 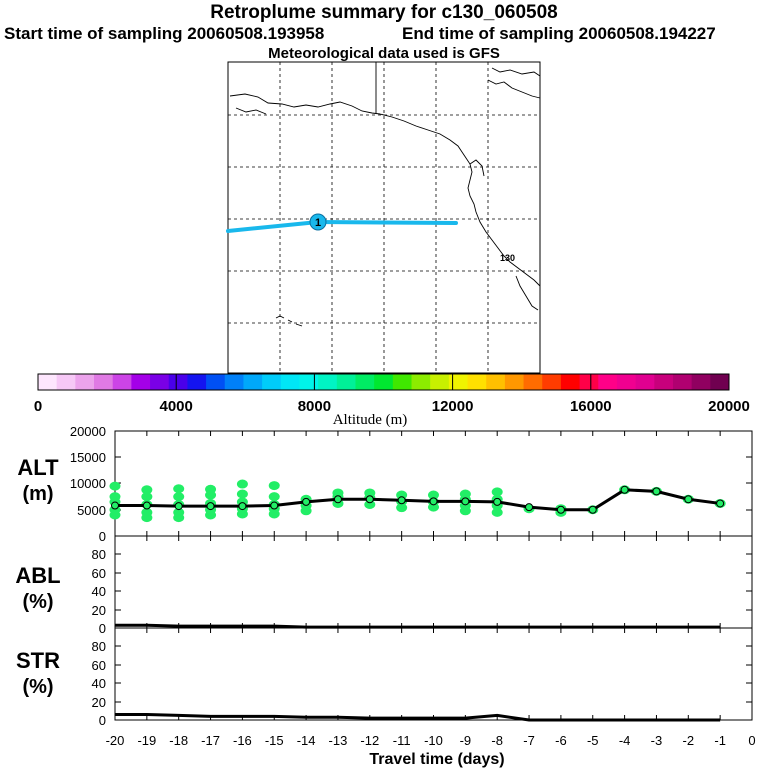 What do you see at coordinates (99, 591) in the screenshot?
I see `abl-ytick-label: 40` at bounding box center [99, 591].